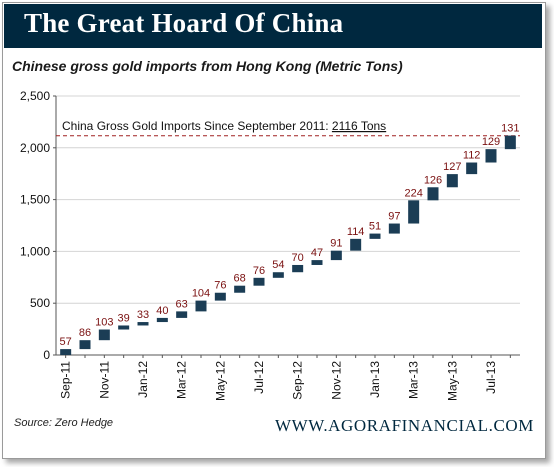 The image size is (554, 467). I want to click on x-tick-label: May-13, so click(452, 381).